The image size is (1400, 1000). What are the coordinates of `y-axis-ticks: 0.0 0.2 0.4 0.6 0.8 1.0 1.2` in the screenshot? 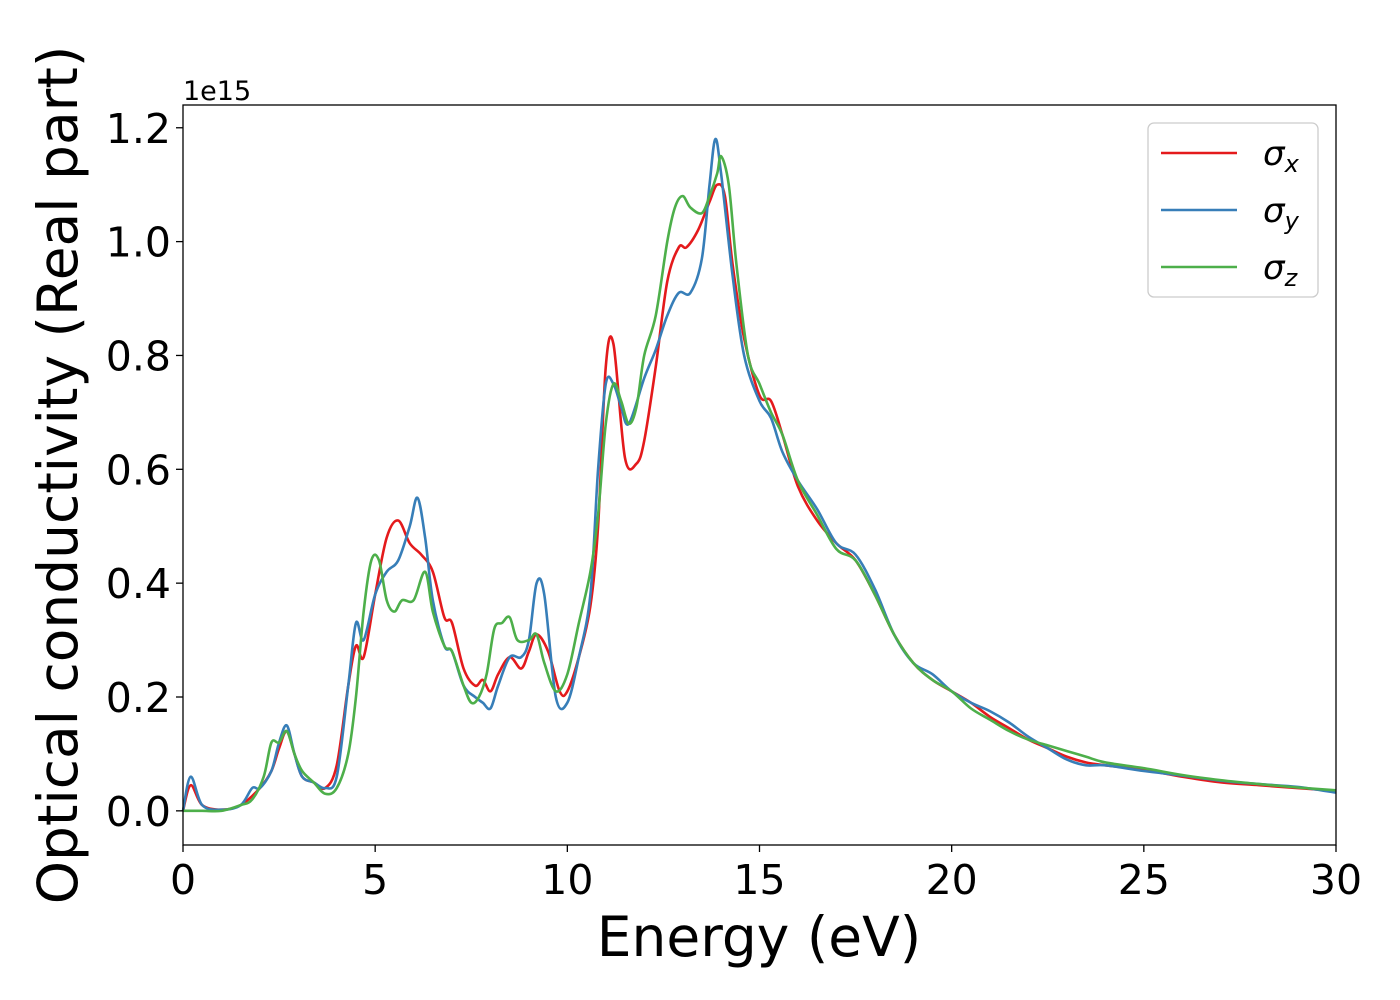 It's located at (144, 470).